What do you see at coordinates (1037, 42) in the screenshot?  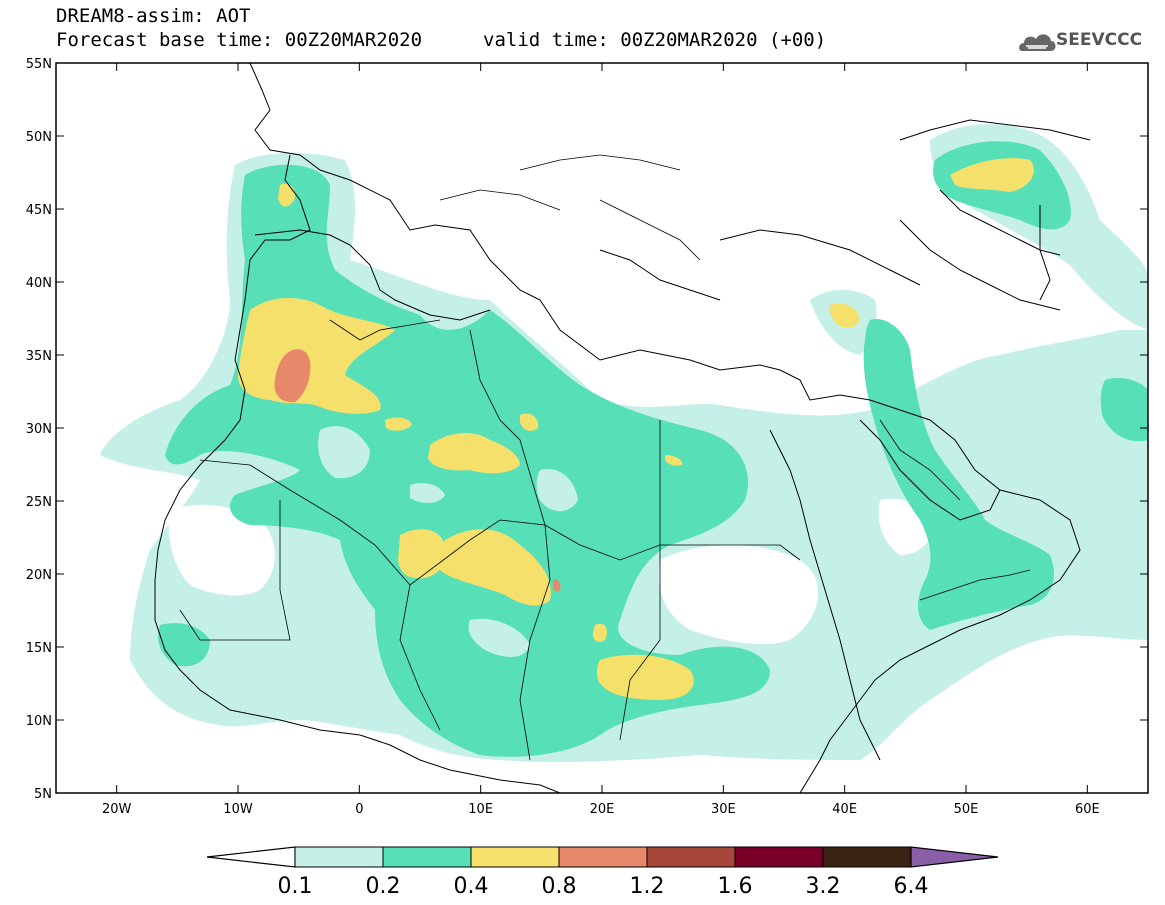 I see `cloud-icon` at bounding box center [1037, 42].